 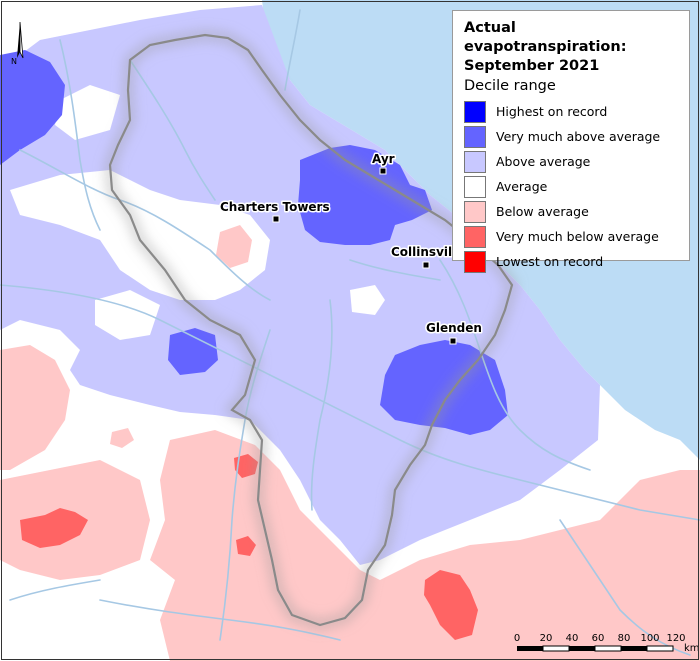 I want to click on legend-item: Below average, so click(x=571, y=211).